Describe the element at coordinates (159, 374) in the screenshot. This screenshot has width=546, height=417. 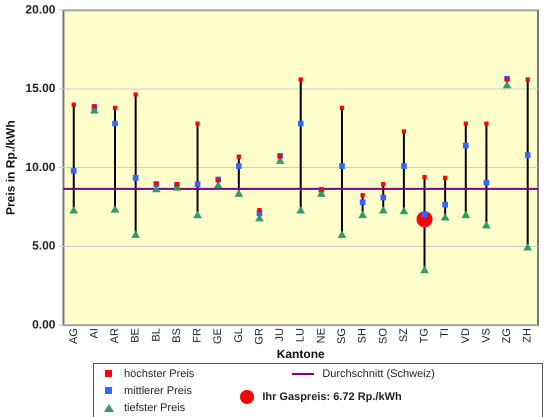
I see `legend-label: höchster Preis` at that location.